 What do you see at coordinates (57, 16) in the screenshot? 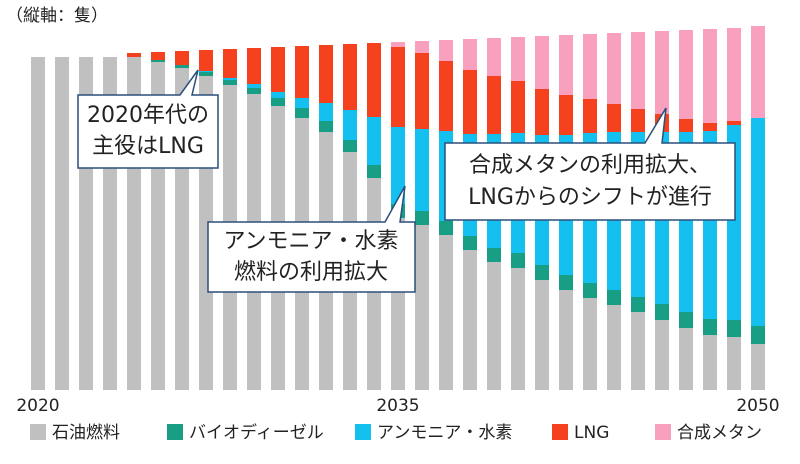
I see `unit-label: （縦軸：隻）` at bounding box center [57, 16].